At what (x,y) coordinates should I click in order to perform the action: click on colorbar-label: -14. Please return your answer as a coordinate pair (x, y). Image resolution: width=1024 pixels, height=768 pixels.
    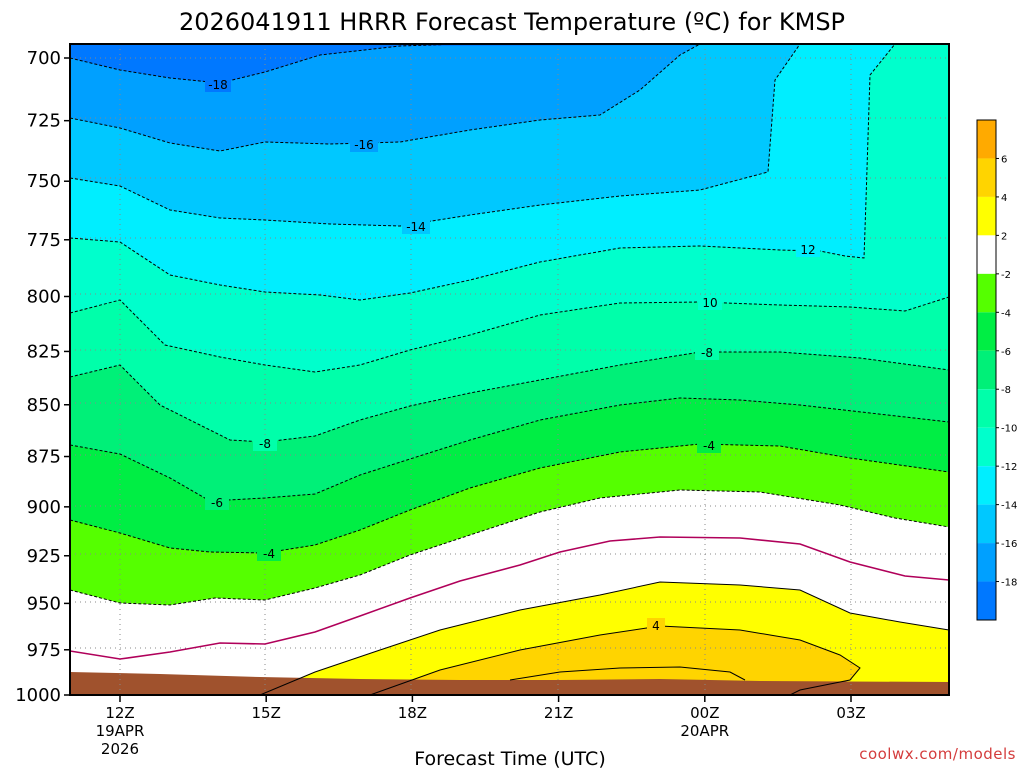
    Looking at the image, I should click on (1009, 506).